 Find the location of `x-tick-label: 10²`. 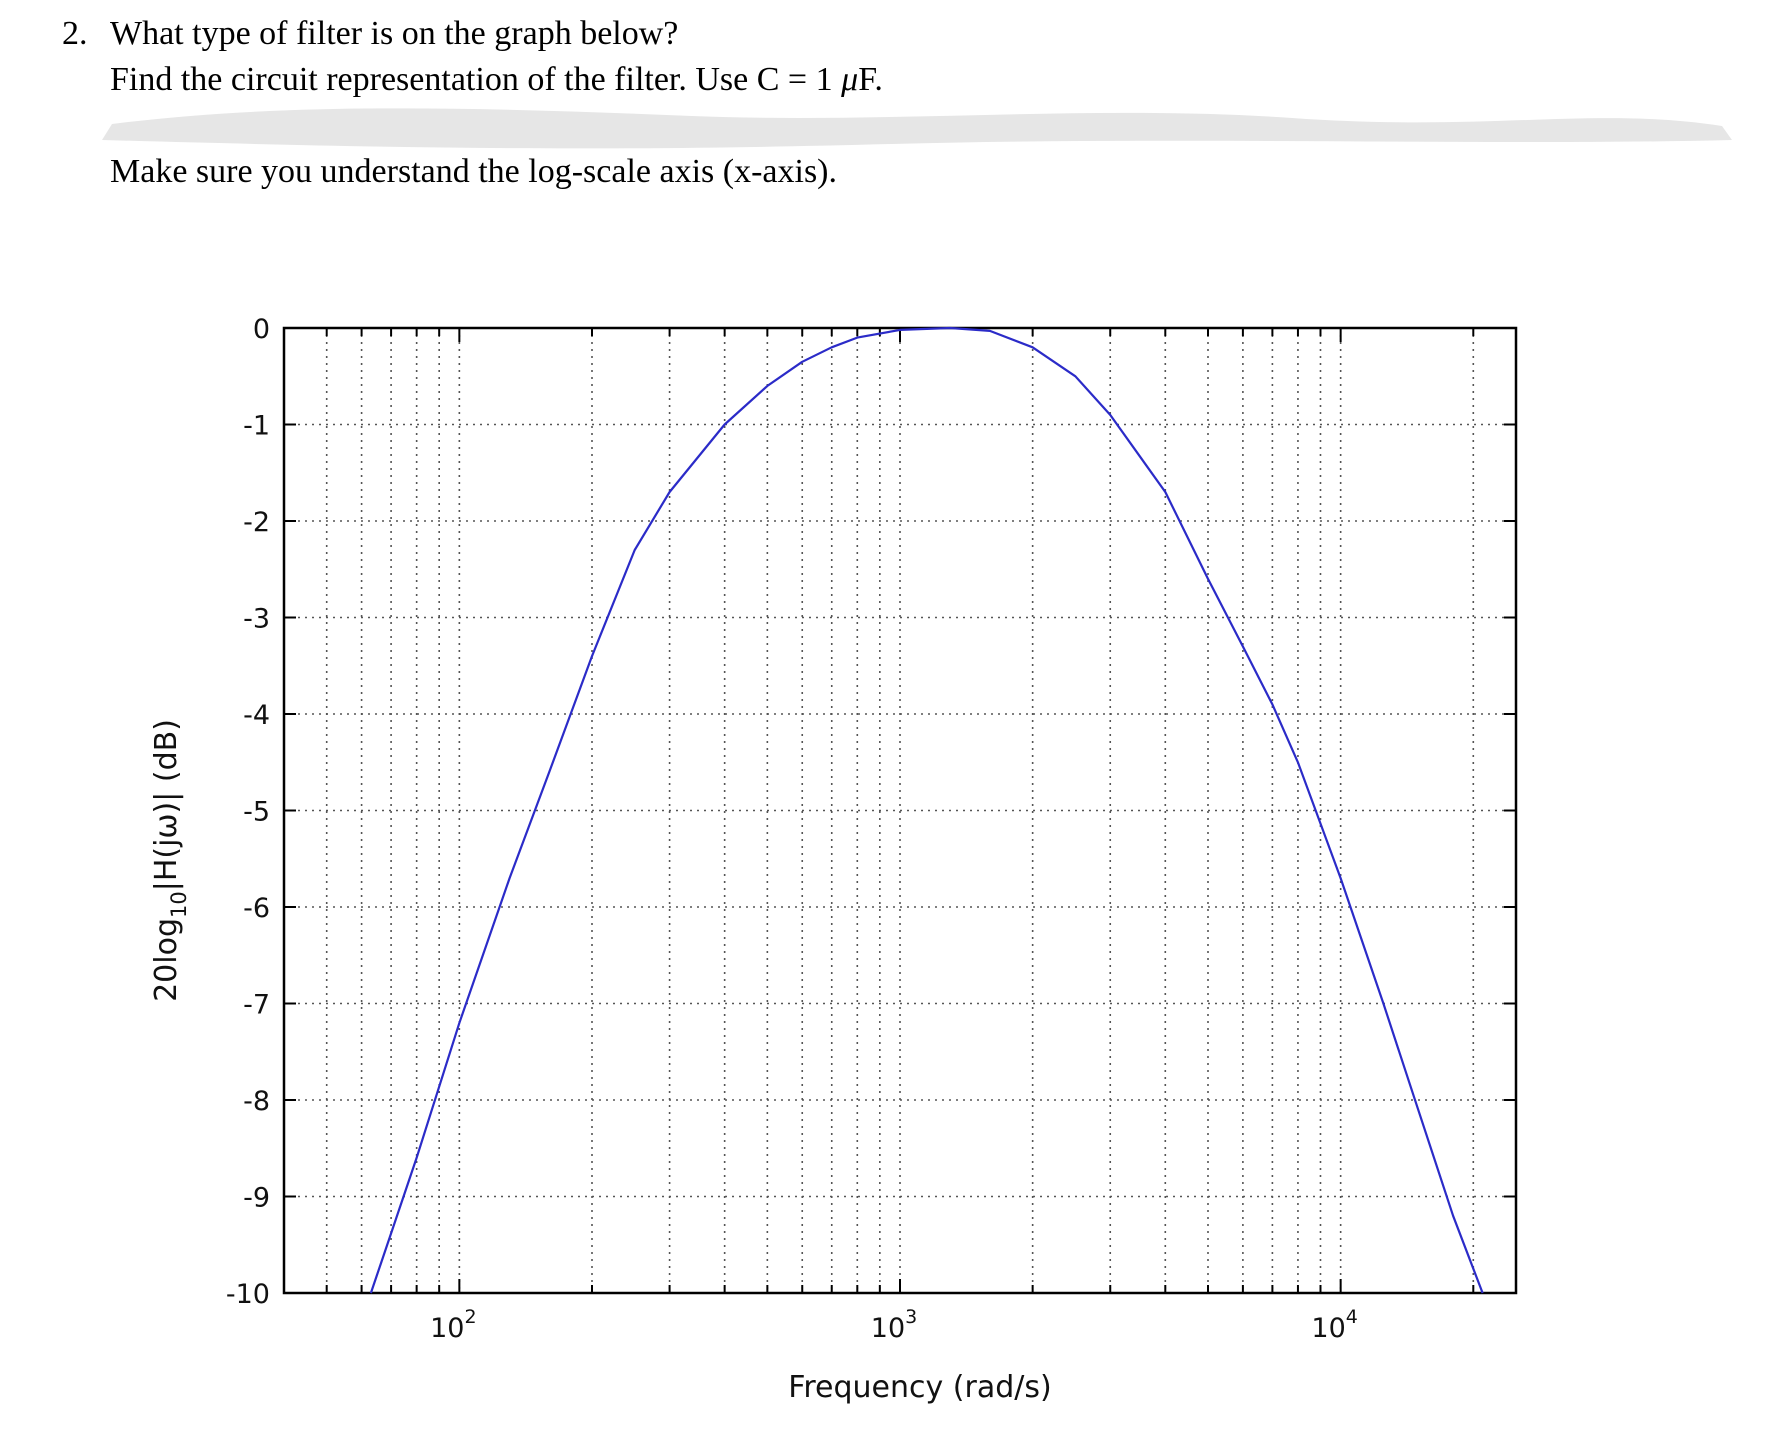

x-tick-label: 10² is located at coordinates (453, 1325).